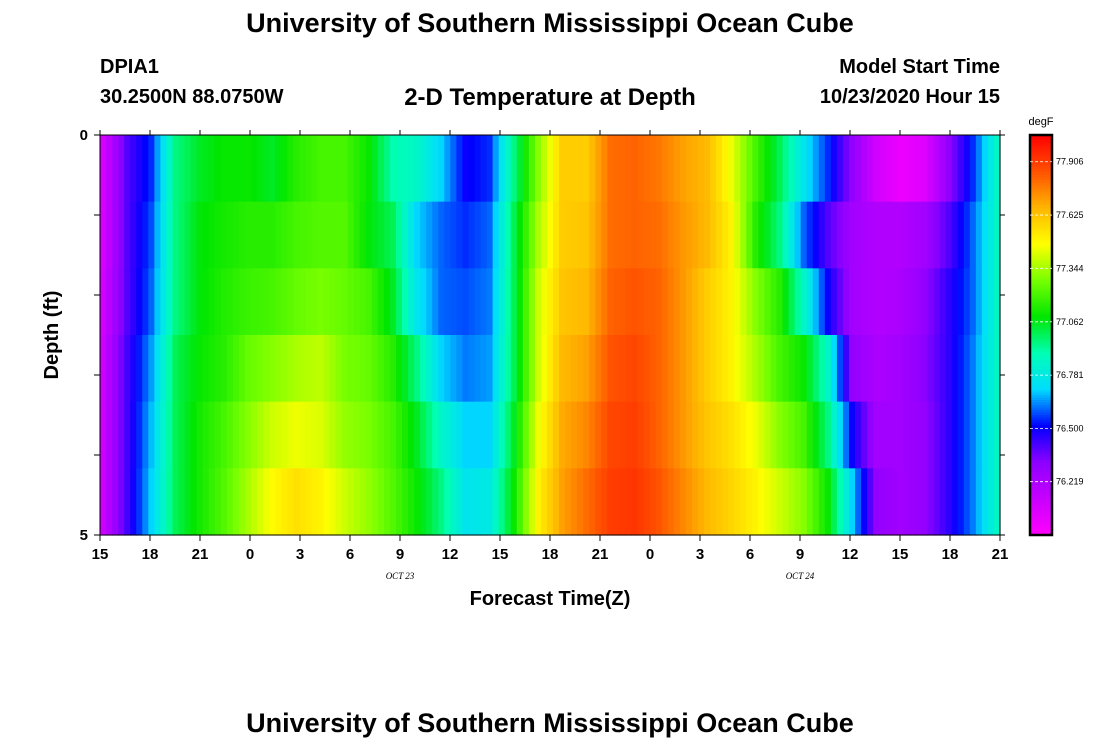 This screenshot has width=1100, height=750. What do you see at coordinates (1070, 268) in the screenshot?
I see `colorbar-tick-label: 77.344` at bounding box center [1070, 268].